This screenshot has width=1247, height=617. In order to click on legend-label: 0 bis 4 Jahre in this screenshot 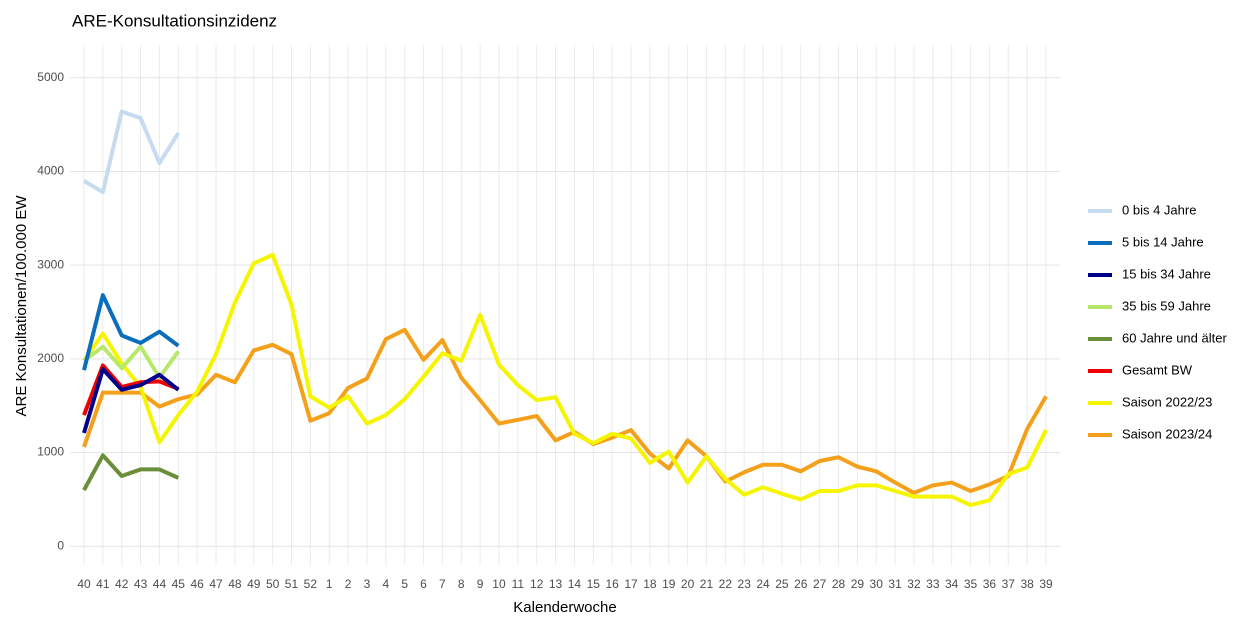, I will do `click(1159, 209)`.